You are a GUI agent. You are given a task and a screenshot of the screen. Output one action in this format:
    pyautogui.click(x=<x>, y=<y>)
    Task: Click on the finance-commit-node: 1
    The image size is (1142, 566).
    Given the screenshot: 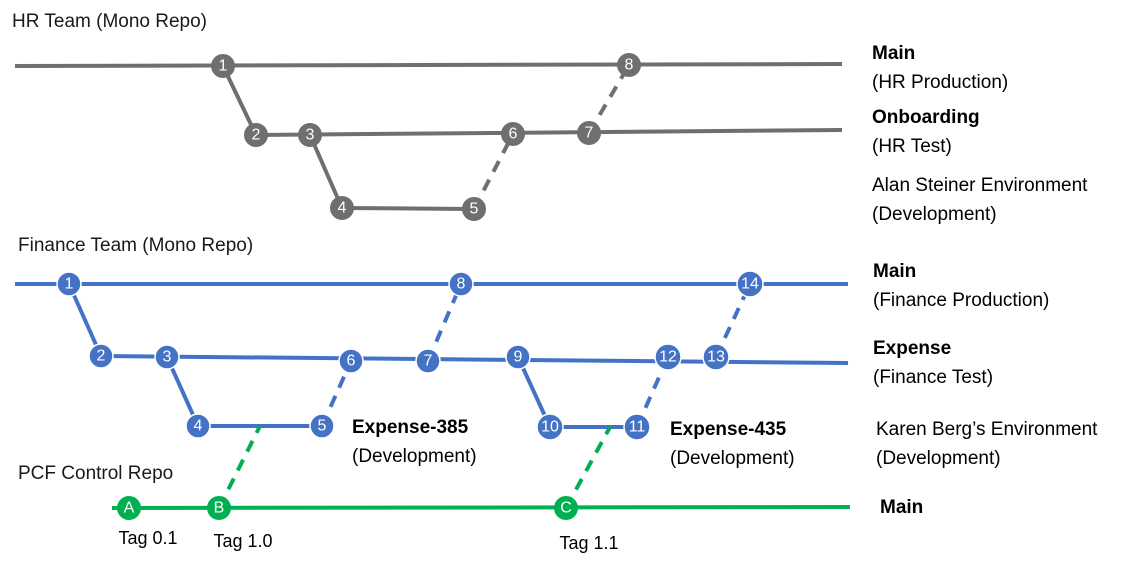 What is the action you would take?
    pyautogui.click(x=69, y=284)
    